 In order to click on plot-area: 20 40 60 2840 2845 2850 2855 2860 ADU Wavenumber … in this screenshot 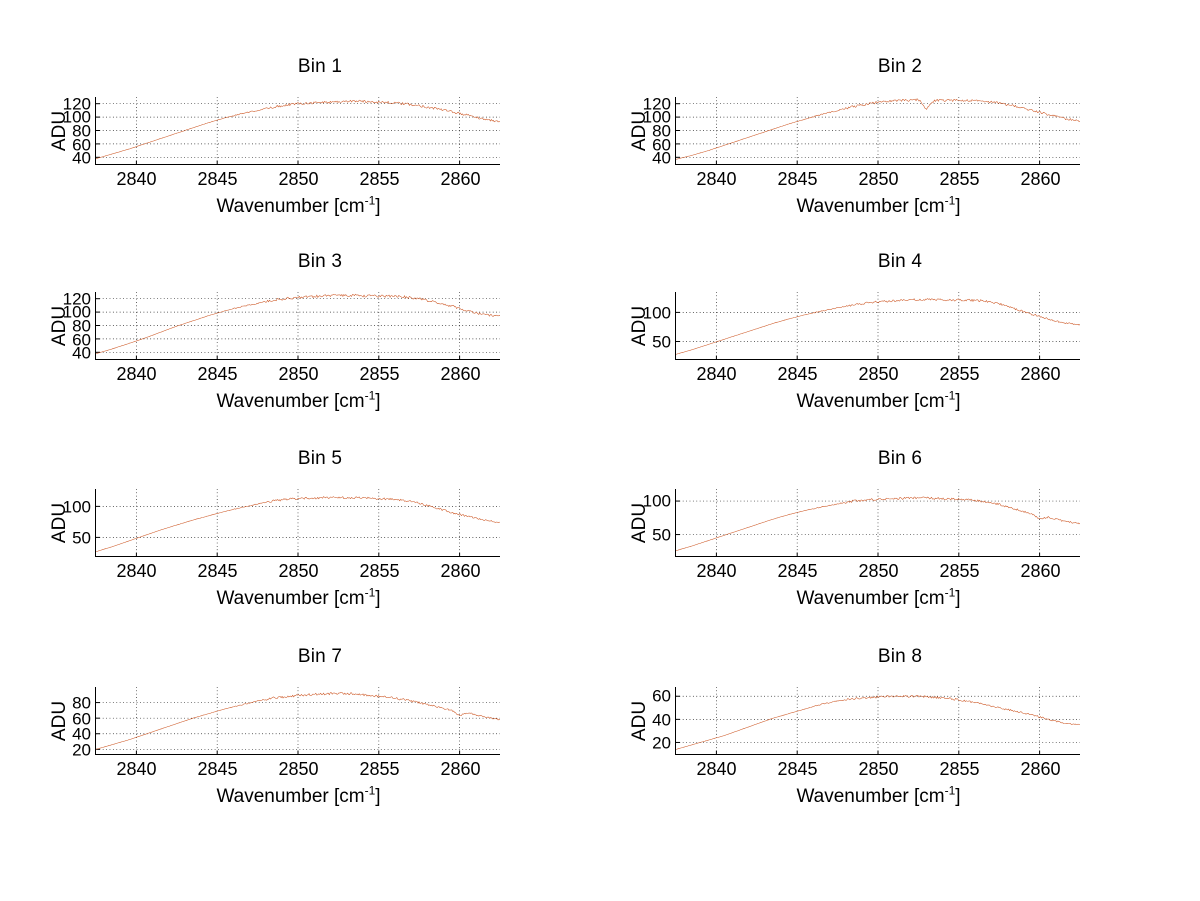, I will do `click(854, 747)`.